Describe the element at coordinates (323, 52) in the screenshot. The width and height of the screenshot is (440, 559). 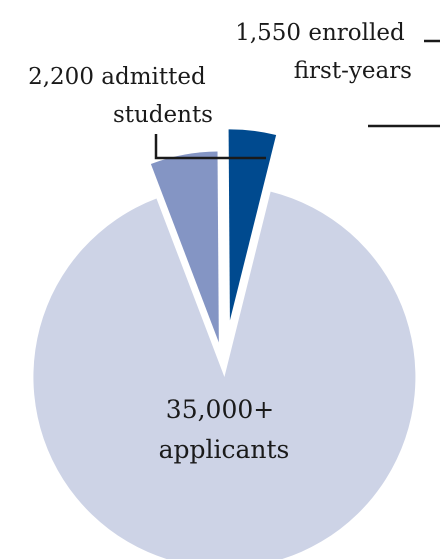
I see `enrolled-label: 1,550 enrolled first-years` at that location.